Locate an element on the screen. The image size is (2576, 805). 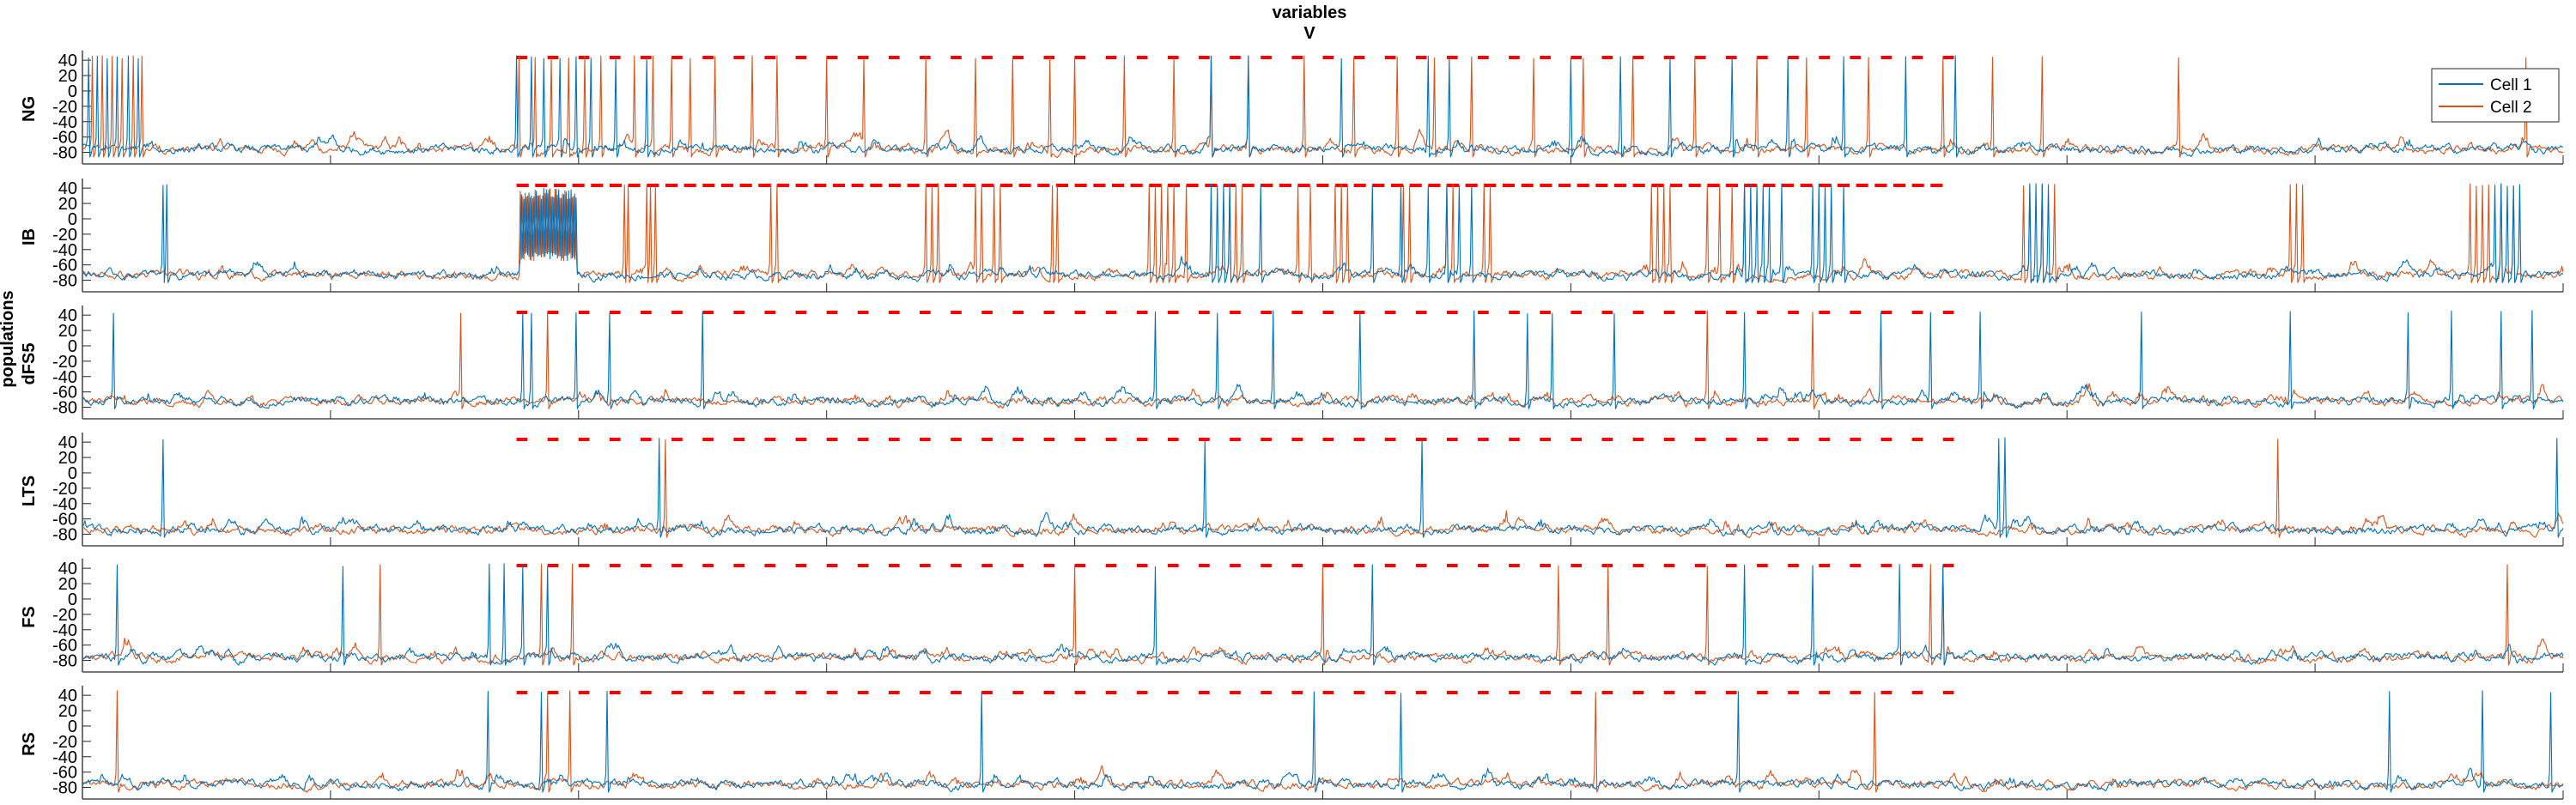
population-label-dfs5: dFS5 is located at coordinates (29, 364).